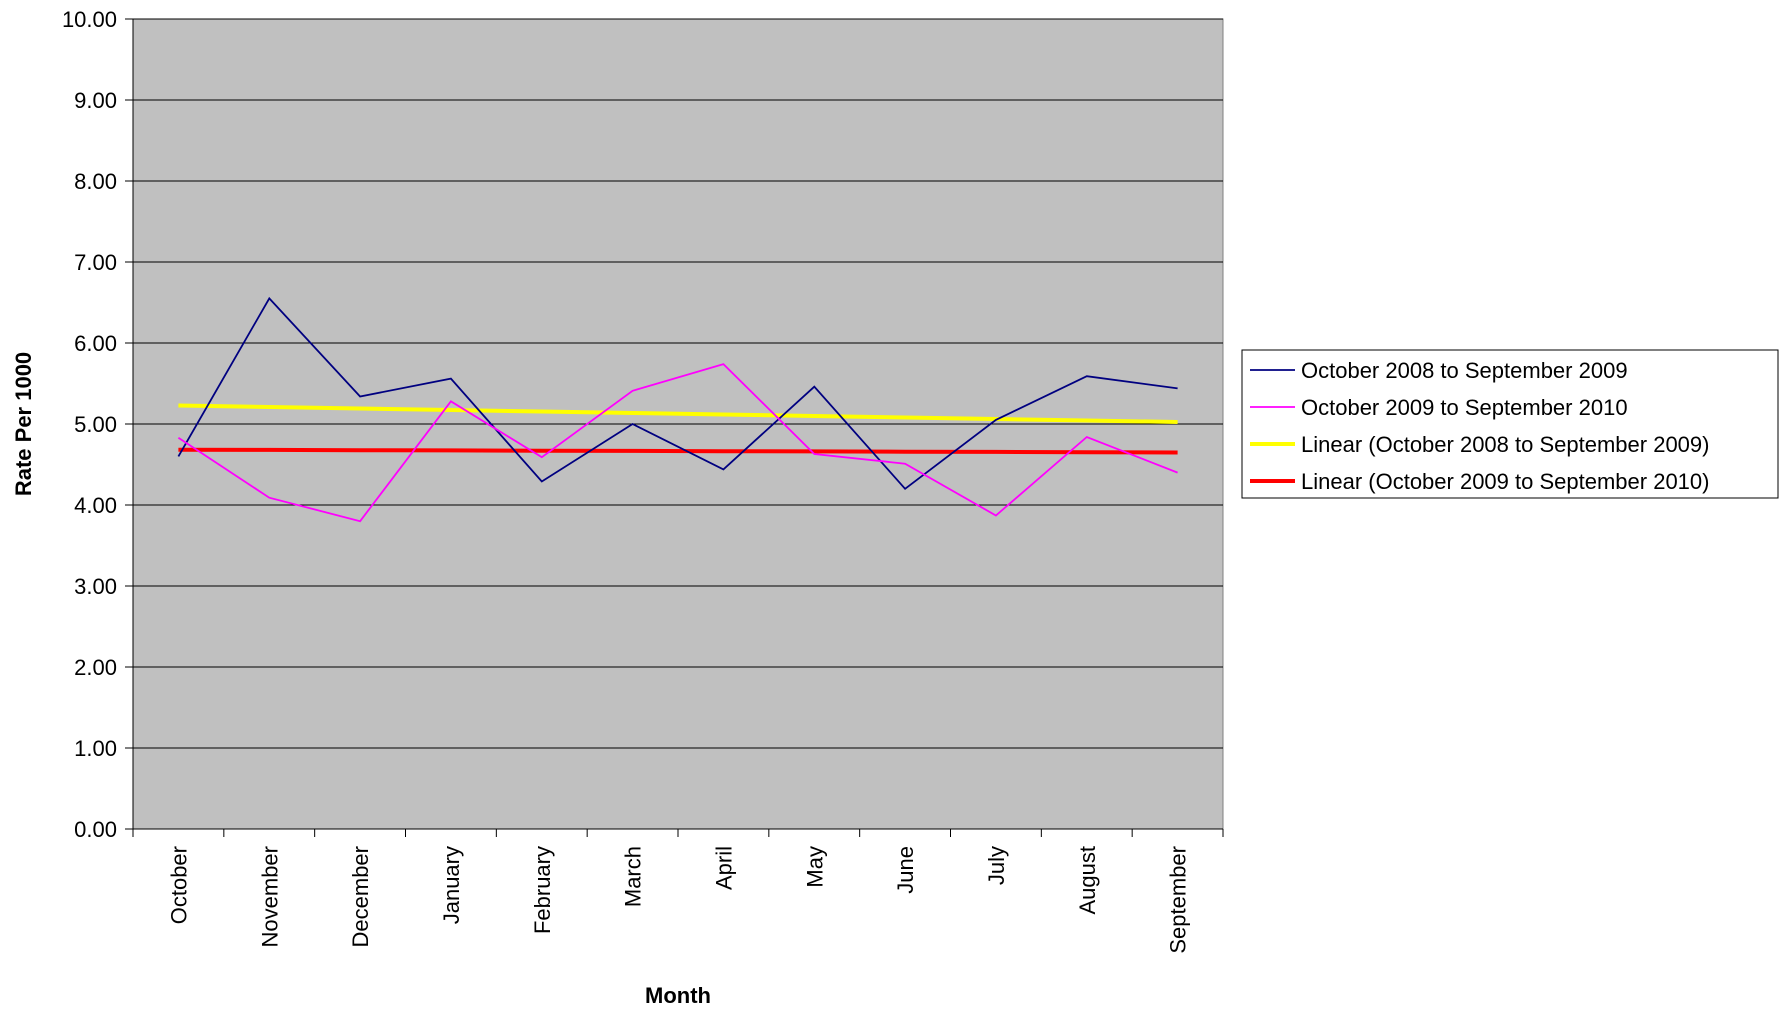 The width and height of the screenshot is (1784, 1012). I want to click on y-tick-label: 5.00, so click(95, 424).